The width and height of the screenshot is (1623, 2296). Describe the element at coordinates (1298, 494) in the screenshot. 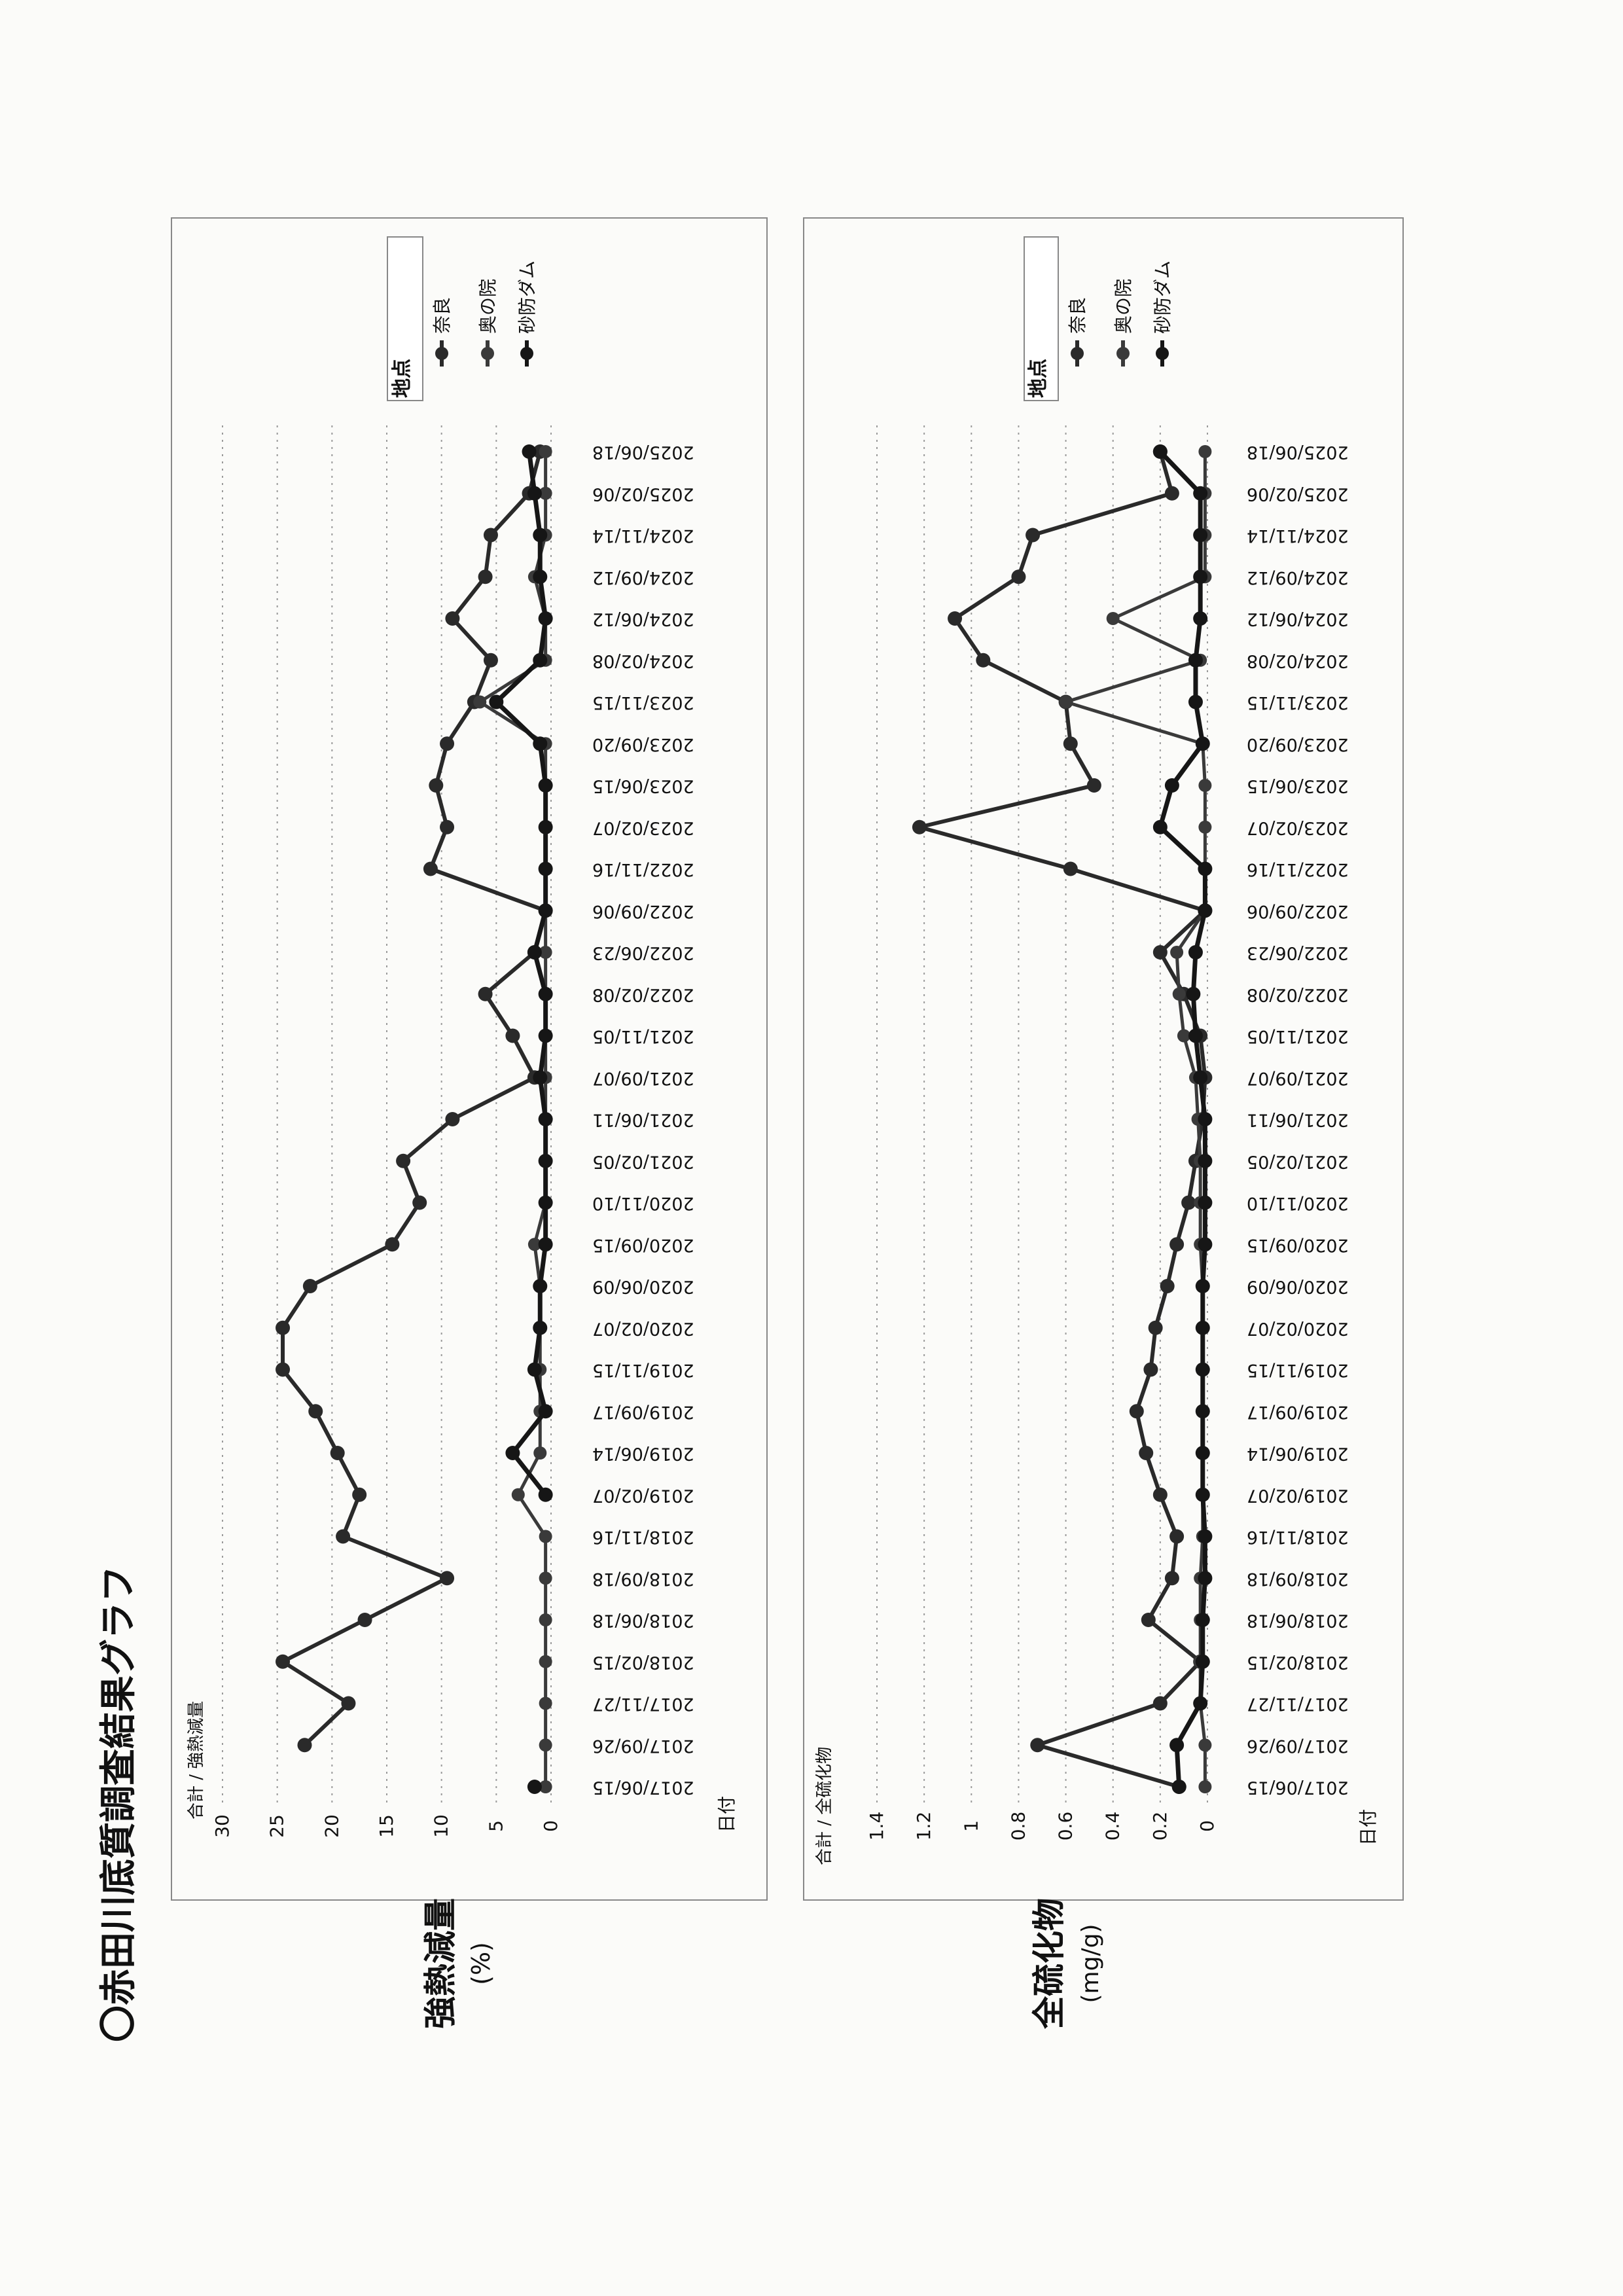

I see `x-tick-label: 2025/02/06` at that location.